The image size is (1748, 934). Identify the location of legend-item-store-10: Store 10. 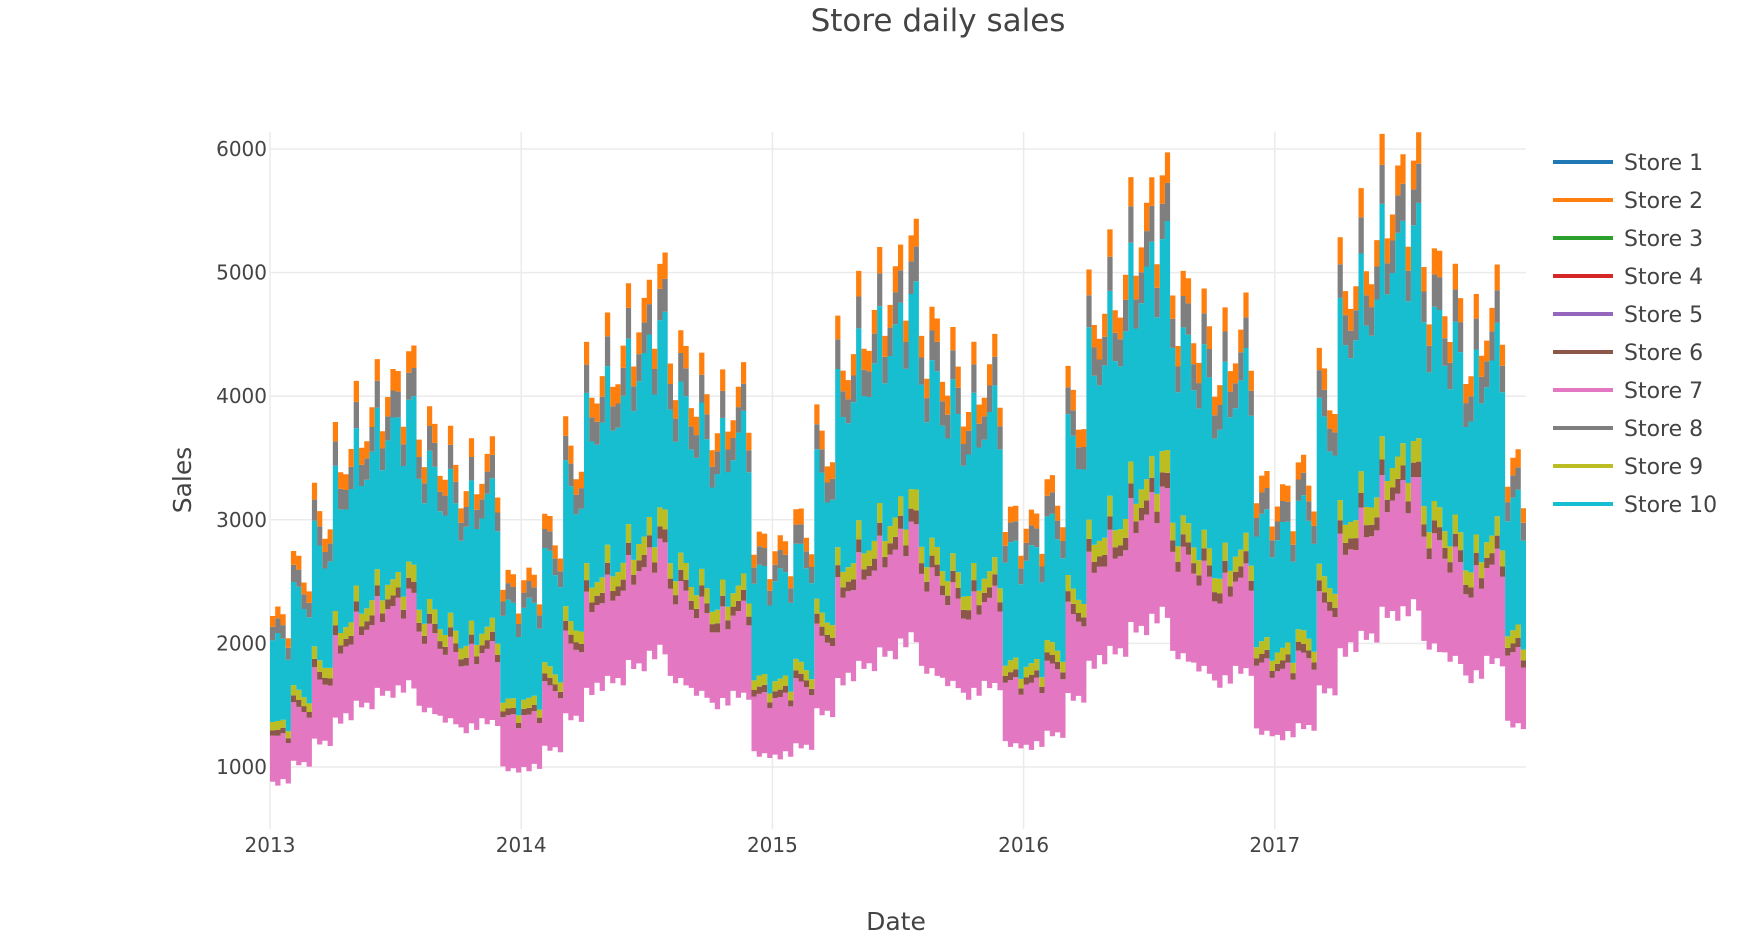
(1635, 505).